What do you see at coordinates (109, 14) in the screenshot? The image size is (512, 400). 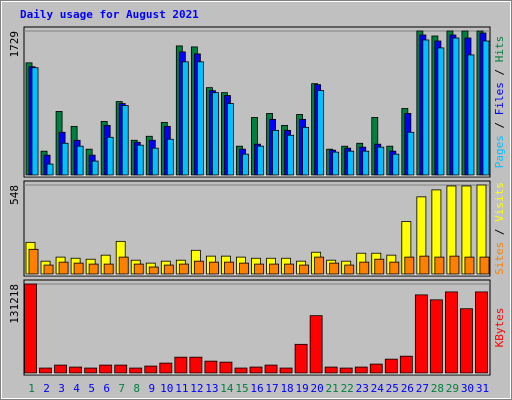 I see `chart-title: Daily usage for August 2021` at bounding box center [109, 14].